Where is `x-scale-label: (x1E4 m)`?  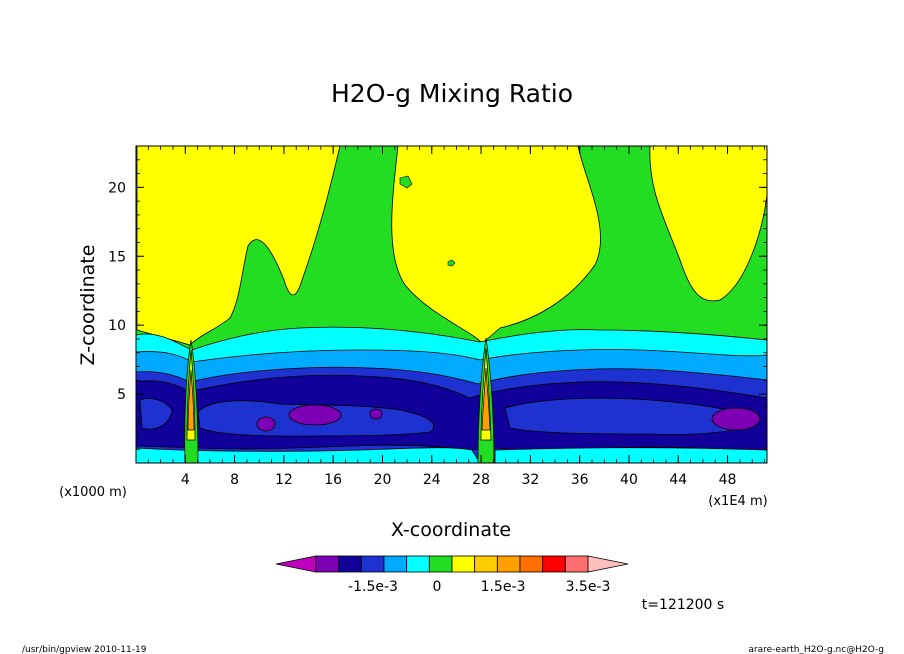 x-scale-label: (x1E4 m) is located at coordinates (737, 501).